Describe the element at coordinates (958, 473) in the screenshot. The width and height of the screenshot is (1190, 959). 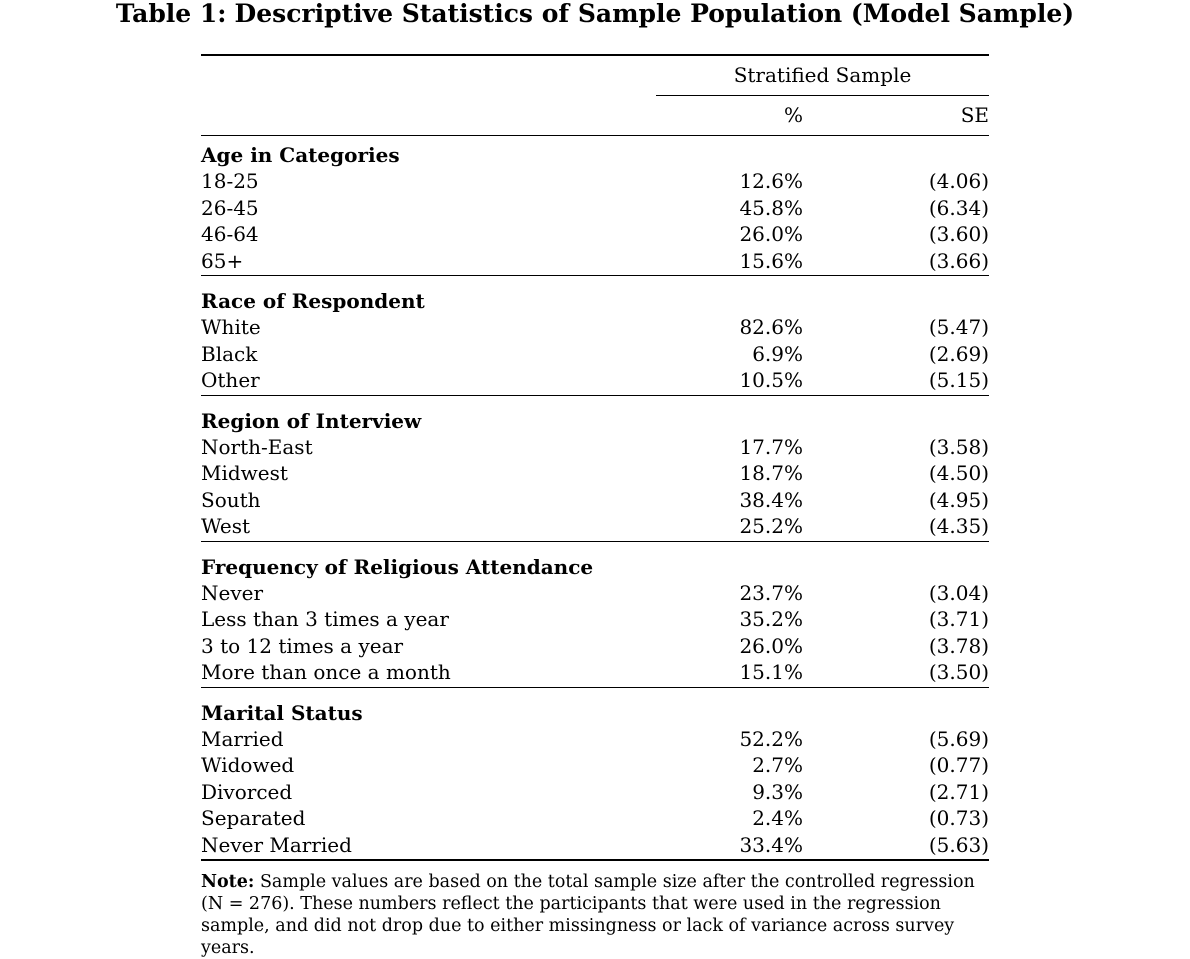
I see `row-se: (4.50)` at that location.